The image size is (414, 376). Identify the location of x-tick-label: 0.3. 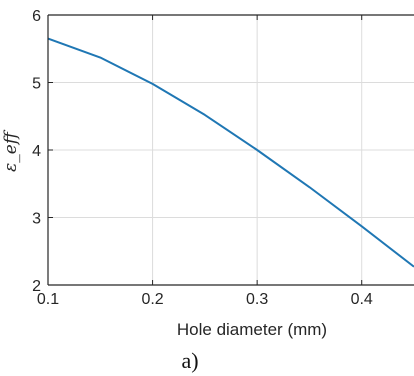
(257, 299).